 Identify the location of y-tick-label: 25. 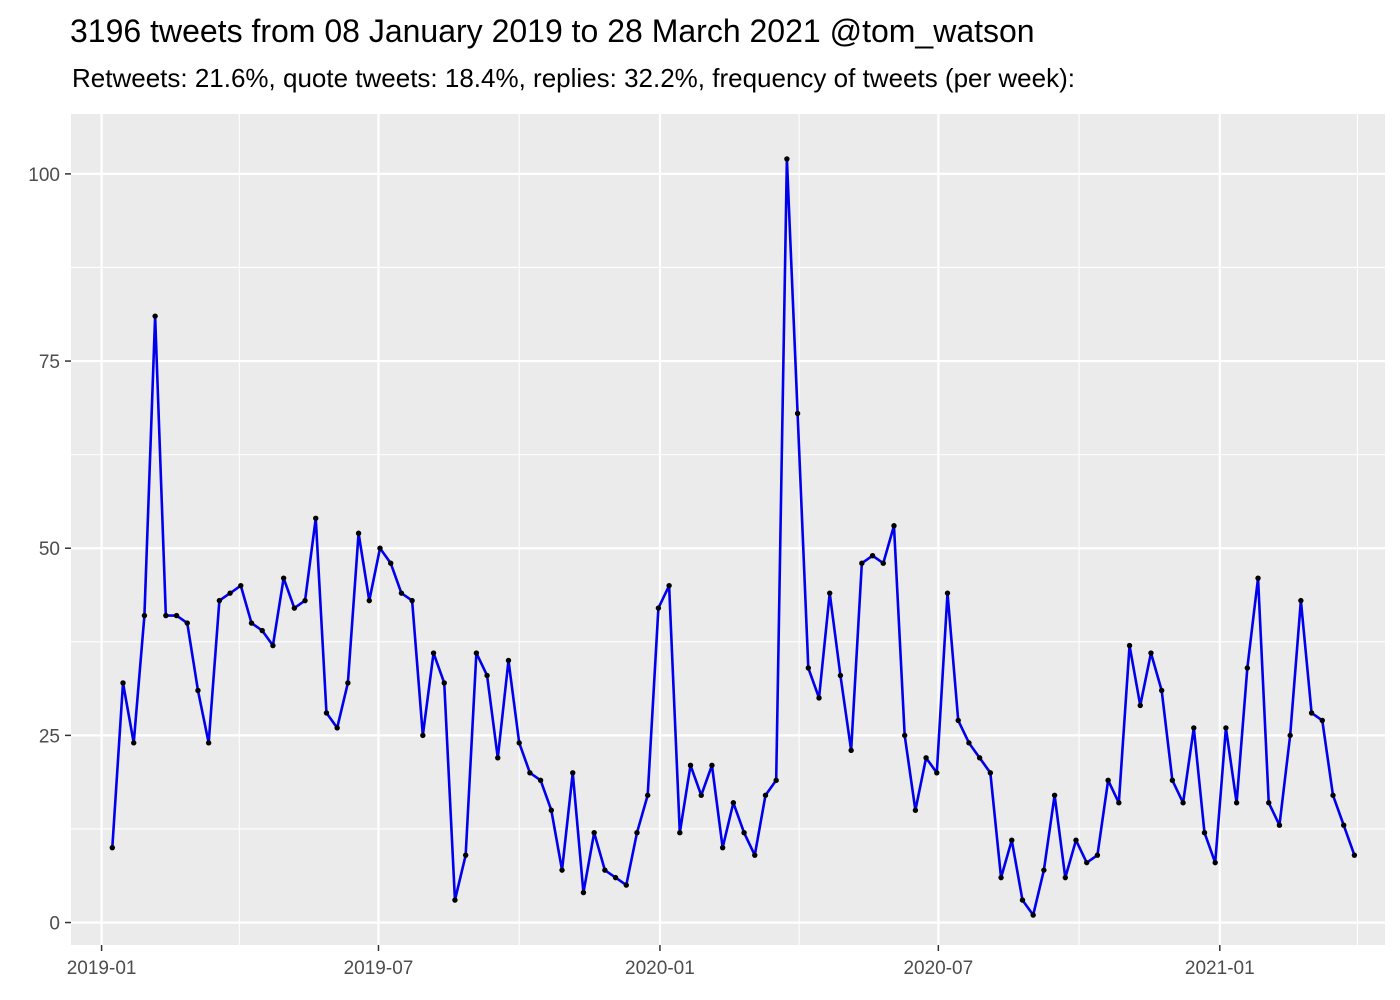
(49, 736).